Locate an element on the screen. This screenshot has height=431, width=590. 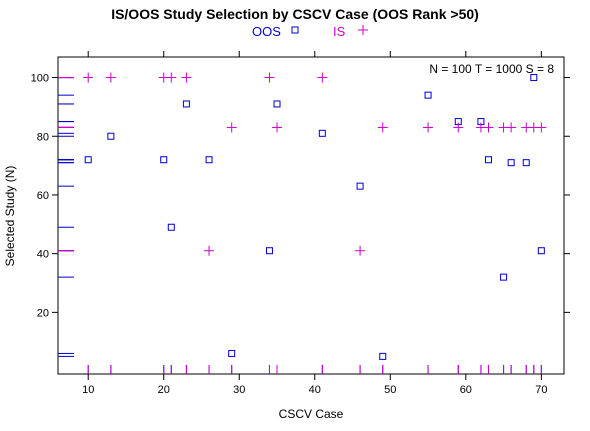
x-tick-label: 30 is located at coordinates (239, 390).